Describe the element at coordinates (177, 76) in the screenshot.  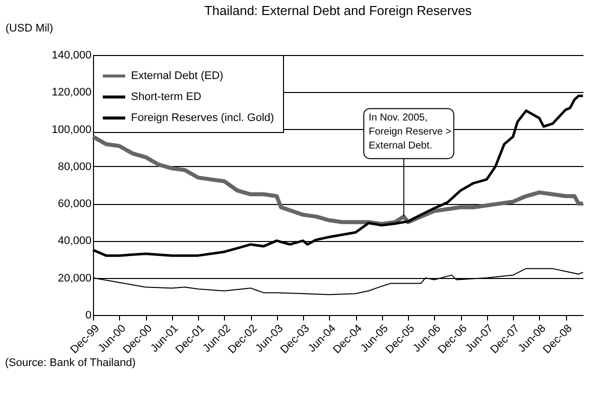
I see `legend-label: External Debt (ED)` at that location.